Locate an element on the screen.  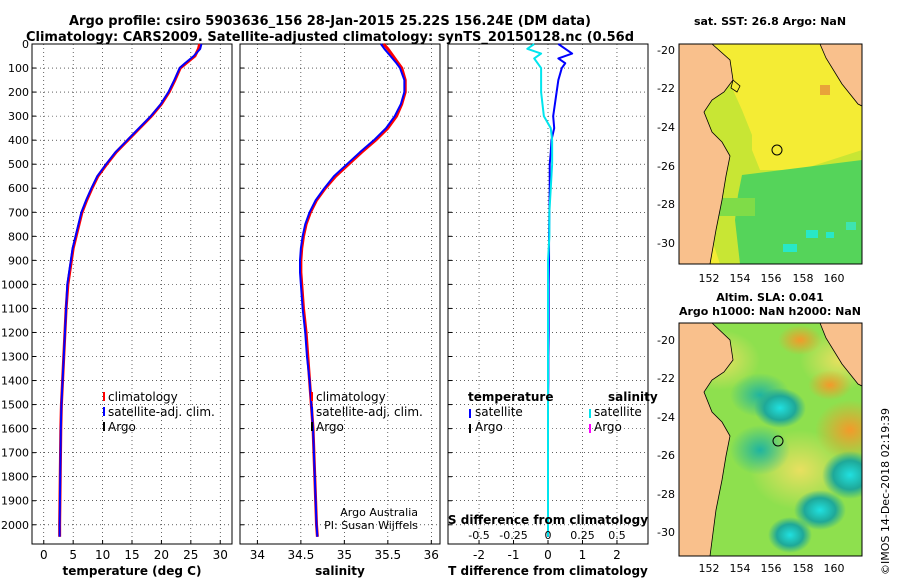
difference-xtick-label: -2 is located at coordinates (479, 555).